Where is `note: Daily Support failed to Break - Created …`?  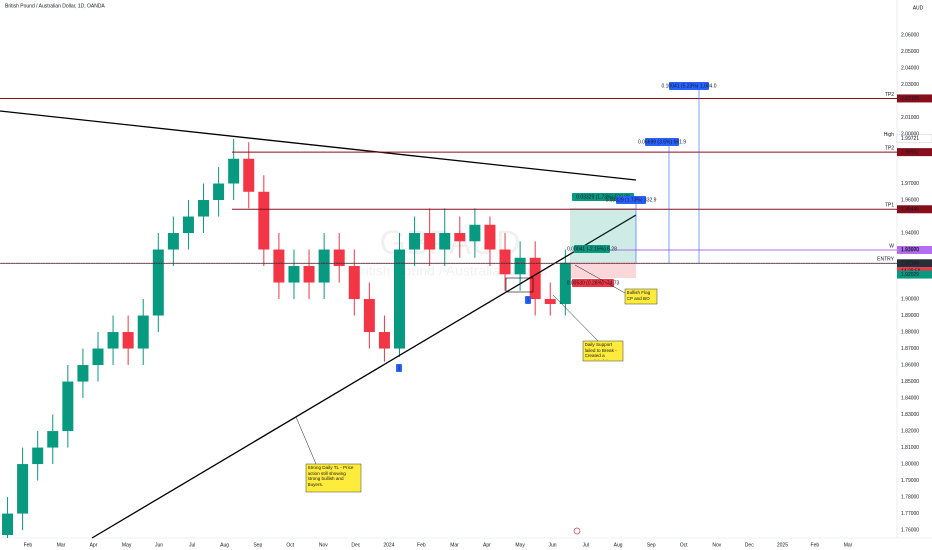
note: Daily Support failed to Break - Created … is located at coordinates (601, 351).